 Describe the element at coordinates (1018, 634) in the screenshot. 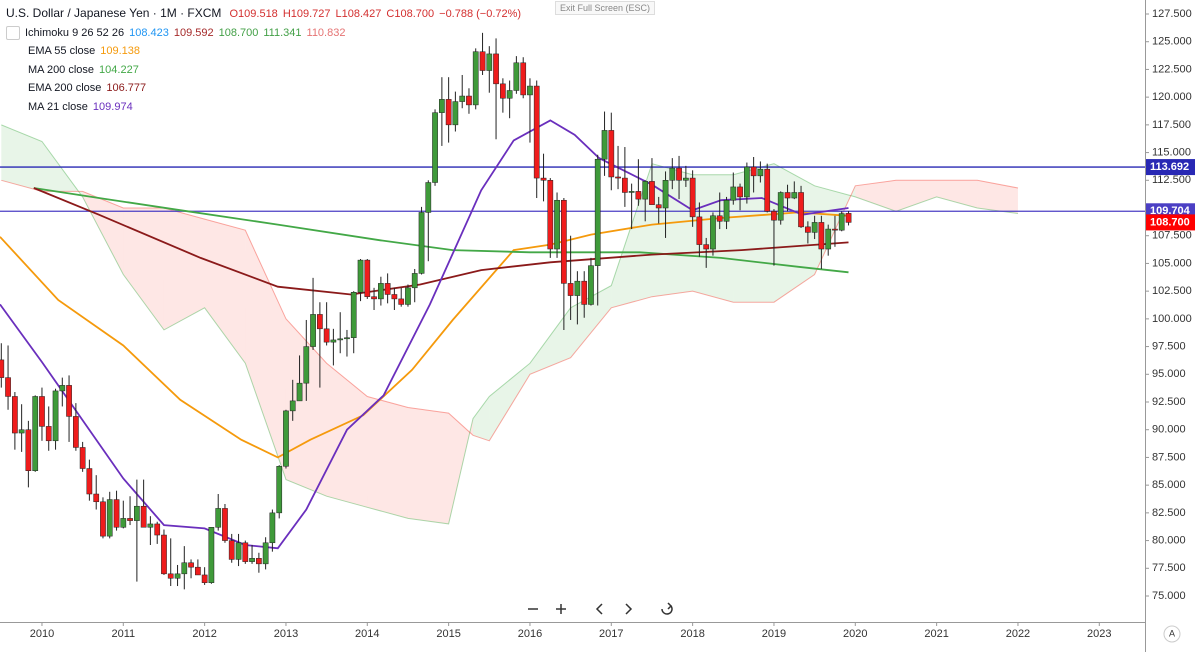

I see `x-tick-label: 2022` at that location.